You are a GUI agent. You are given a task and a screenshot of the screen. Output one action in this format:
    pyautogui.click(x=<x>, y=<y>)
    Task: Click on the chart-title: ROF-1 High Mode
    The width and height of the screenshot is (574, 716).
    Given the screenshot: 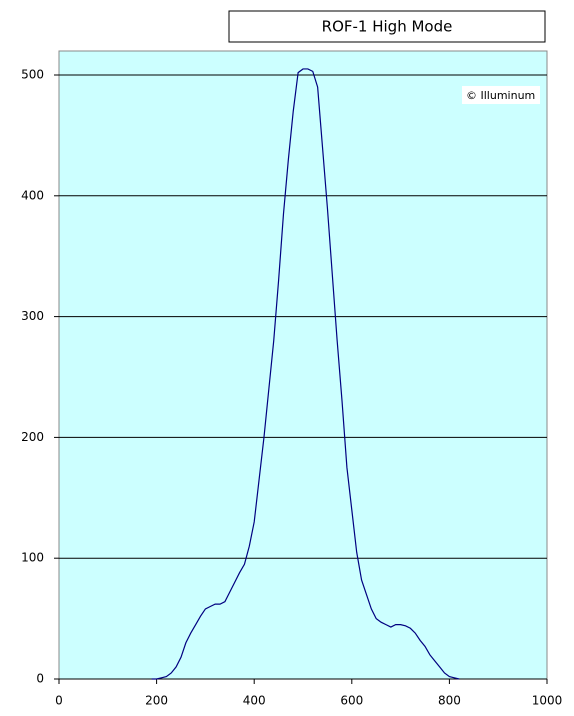 What is the action you would take?
    pyautogui.click(x=387, y=27)
    